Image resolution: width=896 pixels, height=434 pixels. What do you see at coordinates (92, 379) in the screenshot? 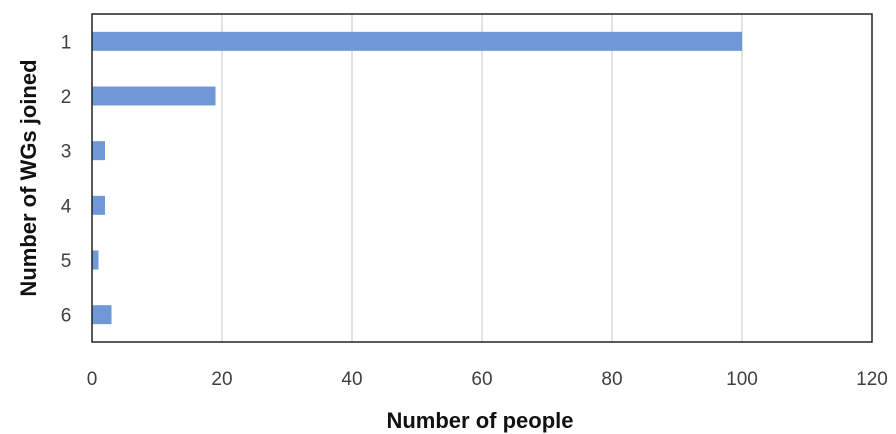
I see `x-tick-label: 0` at bounding box center [92, 379].